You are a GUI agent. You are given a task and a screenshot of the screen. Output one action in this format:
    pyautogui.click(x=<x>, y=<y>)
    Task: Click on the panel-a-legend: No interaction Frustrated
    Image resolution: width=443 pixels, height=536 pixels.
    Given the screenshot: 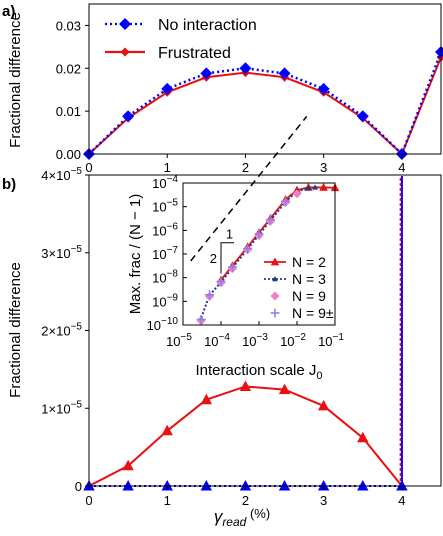 What is the action you would take?
    pyautogui.click(x=181, y=39)
    